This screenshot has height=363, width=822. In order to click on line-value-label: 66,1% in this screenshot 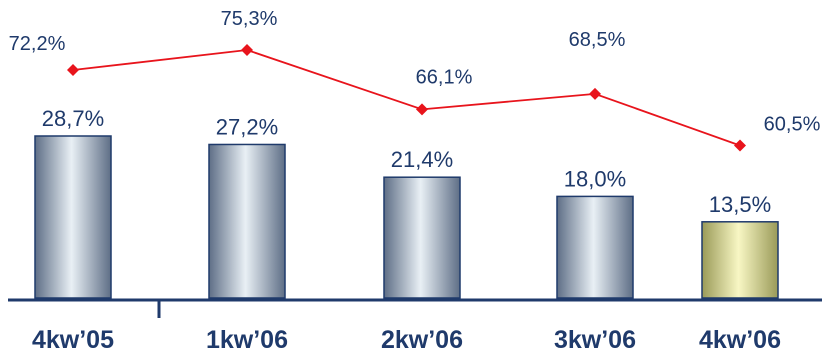, I will do `click(444, 77)`.